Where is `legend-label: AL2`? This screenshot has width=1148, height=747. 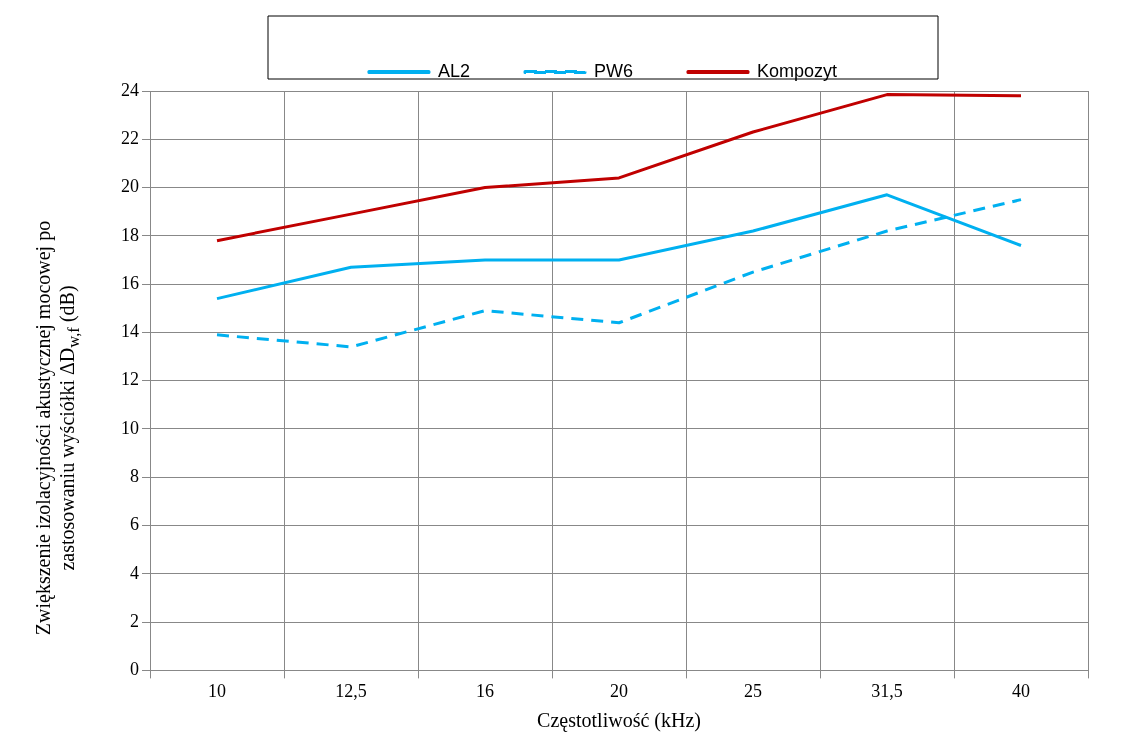 legend-label: AL2 is located at coordinates (453, 70).